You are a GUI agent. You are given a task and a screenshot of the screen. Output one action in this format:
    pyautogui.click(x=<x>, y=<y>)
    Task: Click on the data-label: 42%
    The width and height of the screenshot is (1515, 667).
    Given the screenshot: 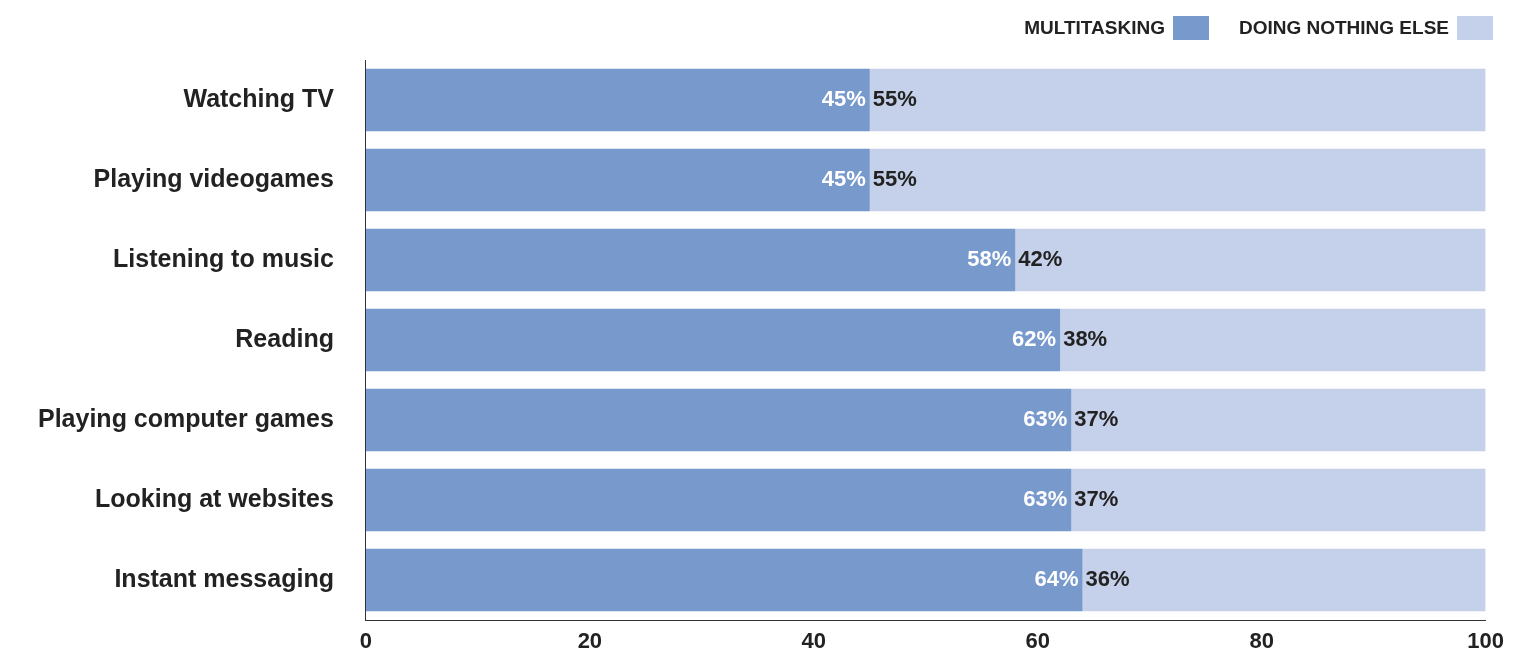 What is the action you would take?
    pyautogui.click(x=1040, y=259)
    